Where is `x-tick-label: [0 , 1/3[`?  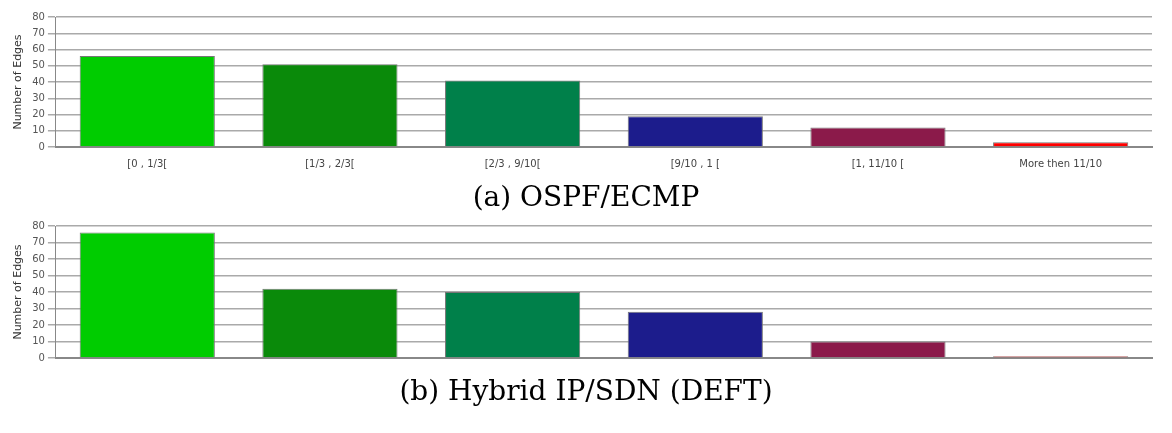
x-tick-label: [0 , 1/3[ is located at coordinates (147, 163).